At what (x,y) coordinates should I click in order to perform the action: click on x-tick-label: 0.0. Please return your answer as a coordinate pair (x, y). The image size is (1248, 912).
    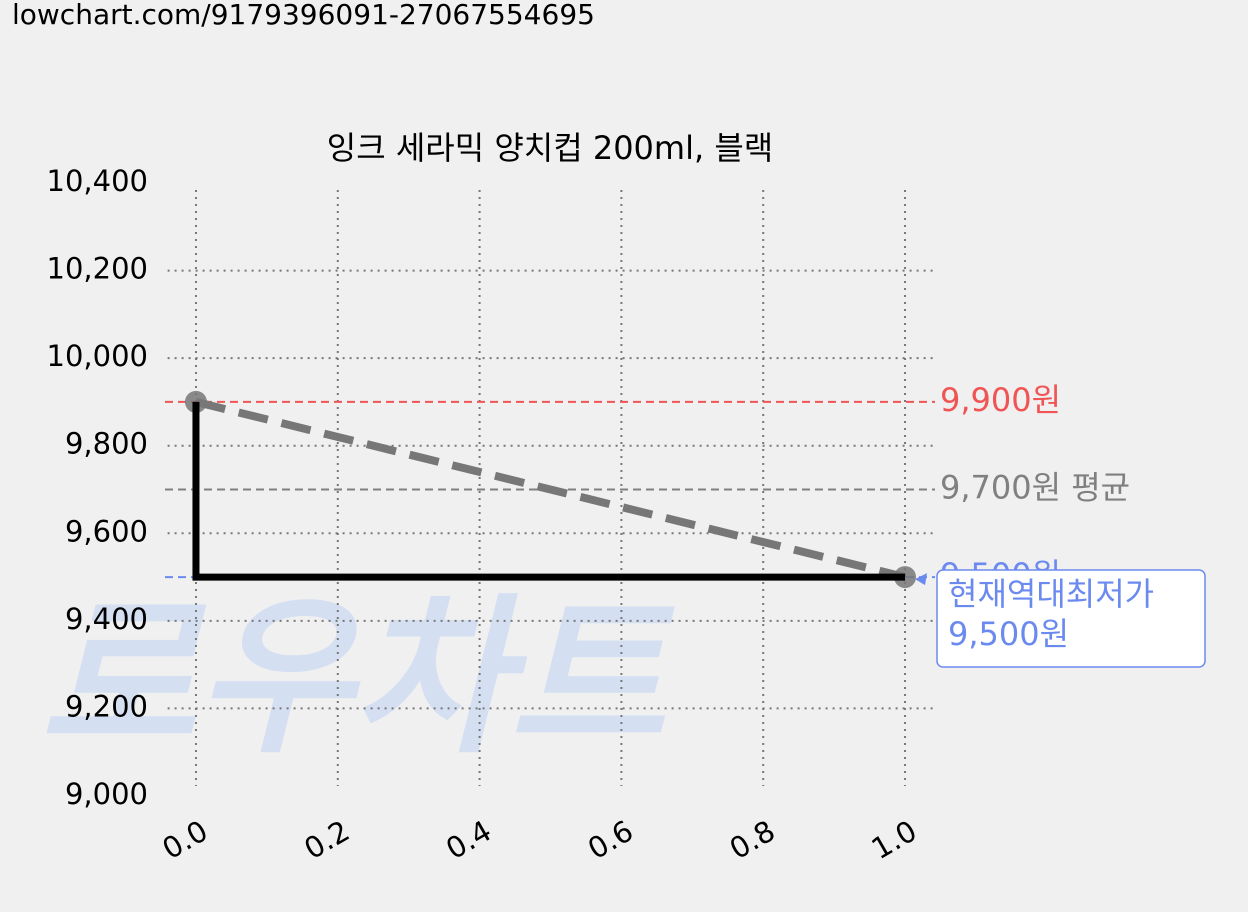
    Looking at the image, I should click on (185, 840).